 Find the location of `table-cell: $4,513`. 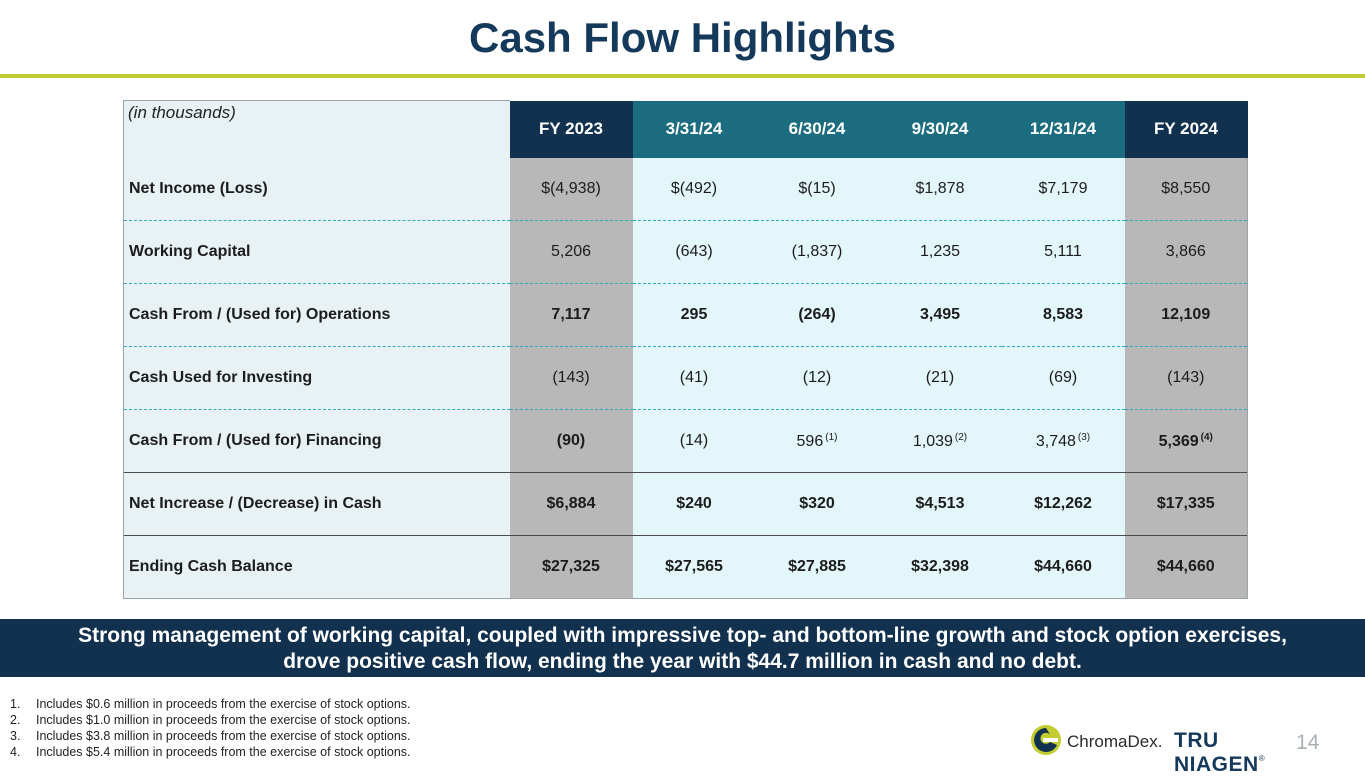

table-cell: $4,513 is located at coordinates (940, 504).